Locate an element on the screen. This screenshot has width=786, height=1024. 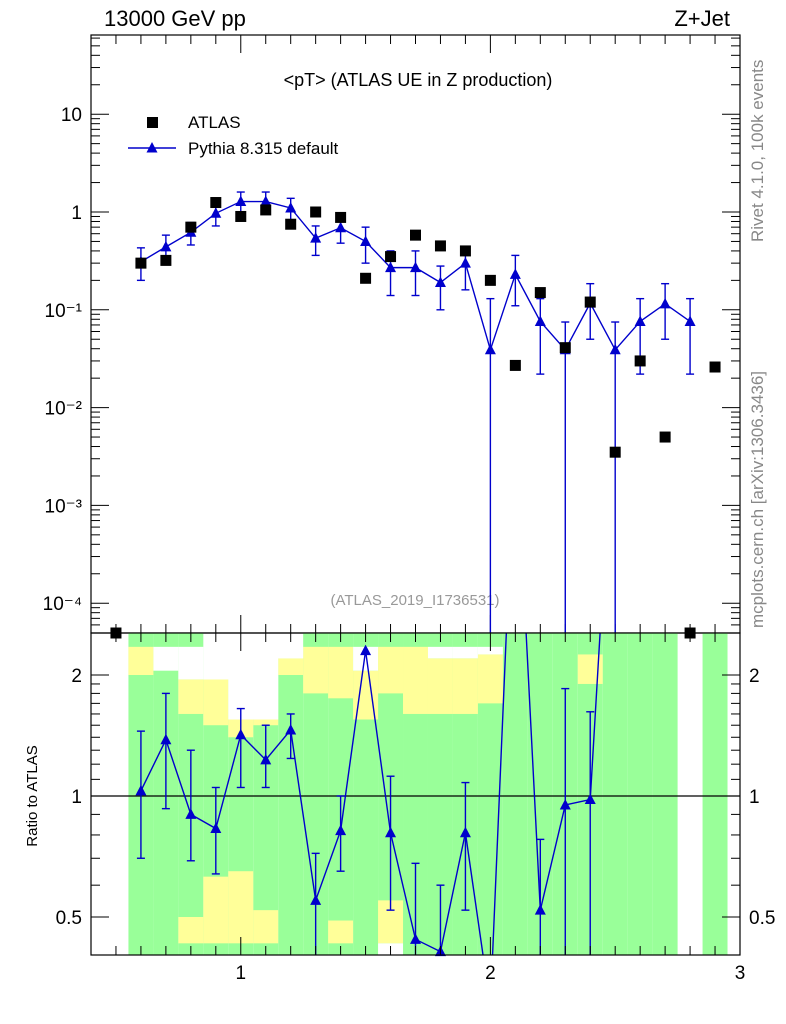
ratio-y-tick-label: 0.5 is located at coordinates (69, 918).